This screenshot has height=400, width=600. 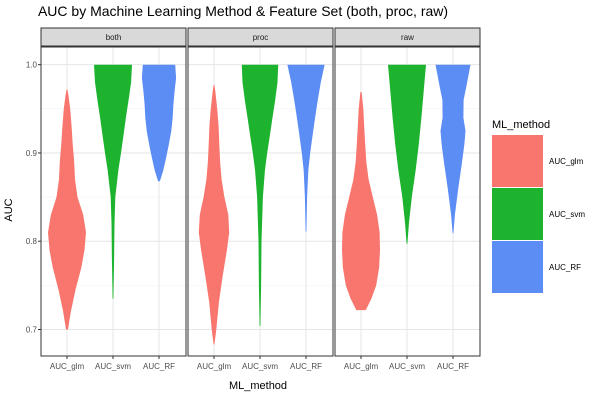 What do you see at coordinates (566, 161) in the screenshot?
I see `legend-label: AUC_glm` at bounding box center [566, 161].